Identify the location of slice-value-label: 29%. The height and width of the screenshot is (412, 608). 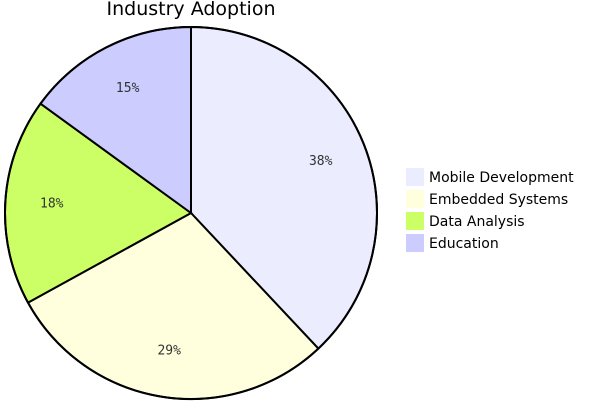
(169, 350).